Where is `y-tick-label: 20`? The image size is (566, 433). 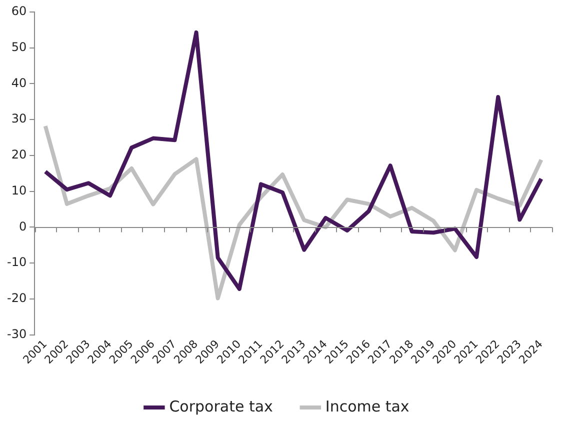 y-tick-label: 20 is located at coordinates (19, 155).